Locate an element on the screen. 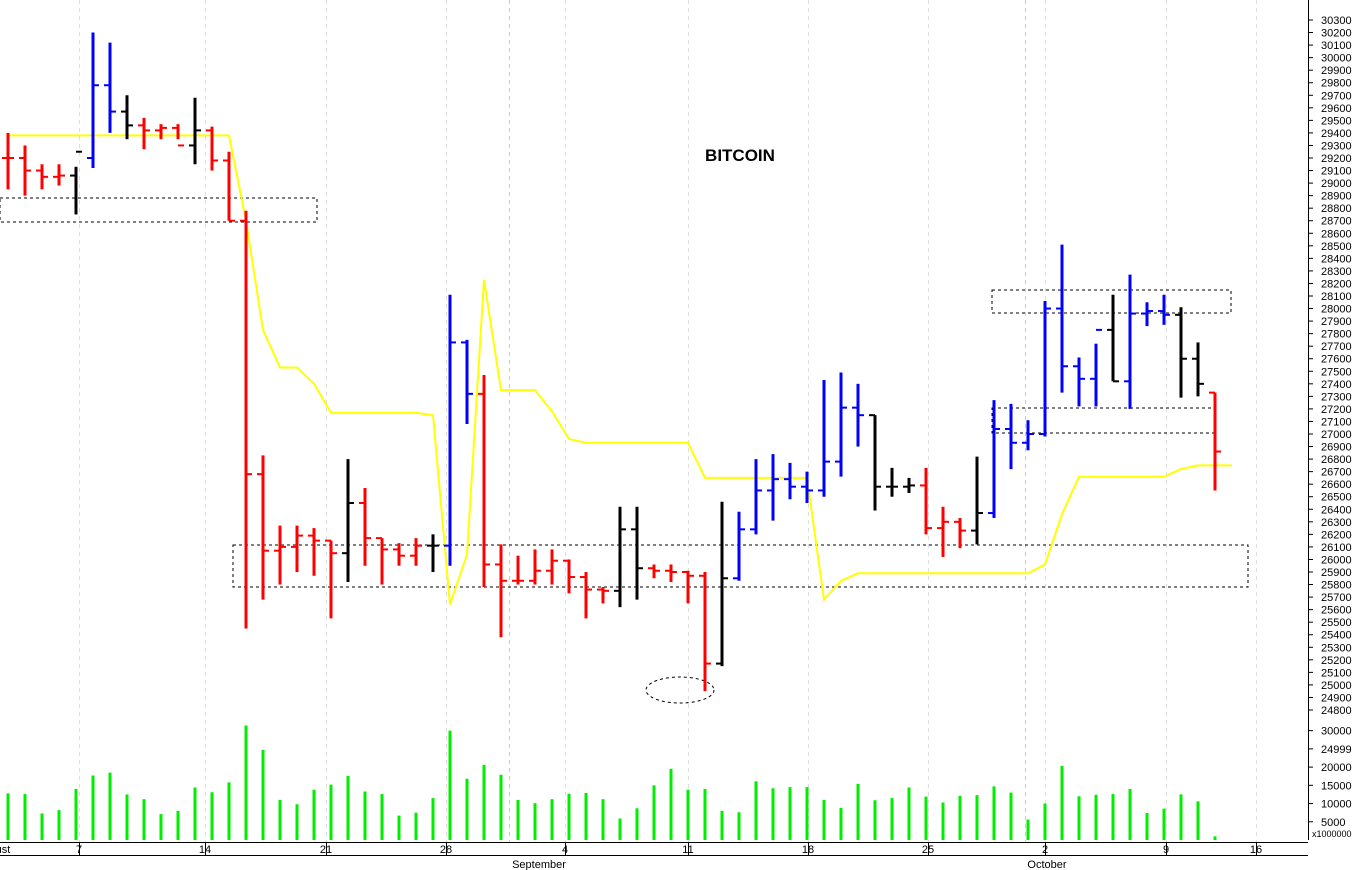 The width and height of the screenshot is (1358, 870). price-tick-label: 29400 is located at coordinates (1336, 134).